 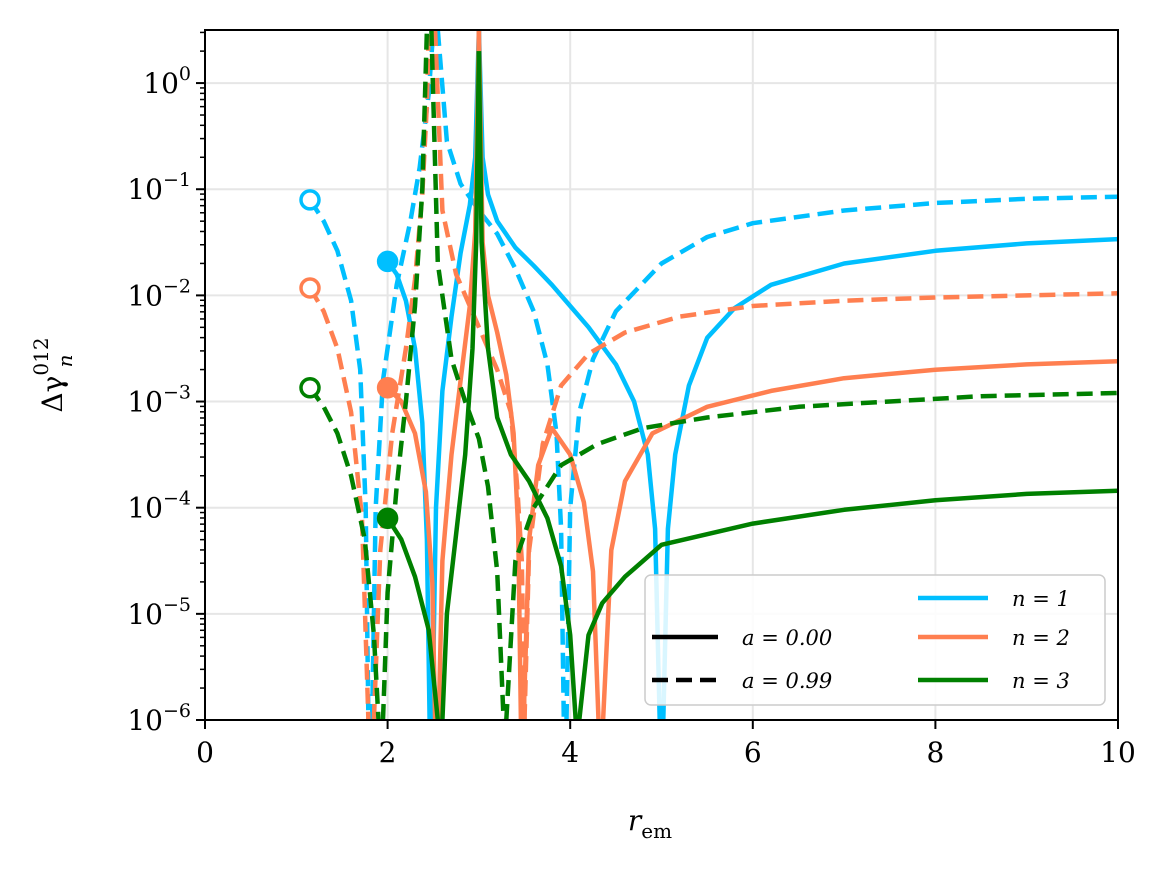 I want to click on x-tick-label: 4, so click(x=570, y=752).